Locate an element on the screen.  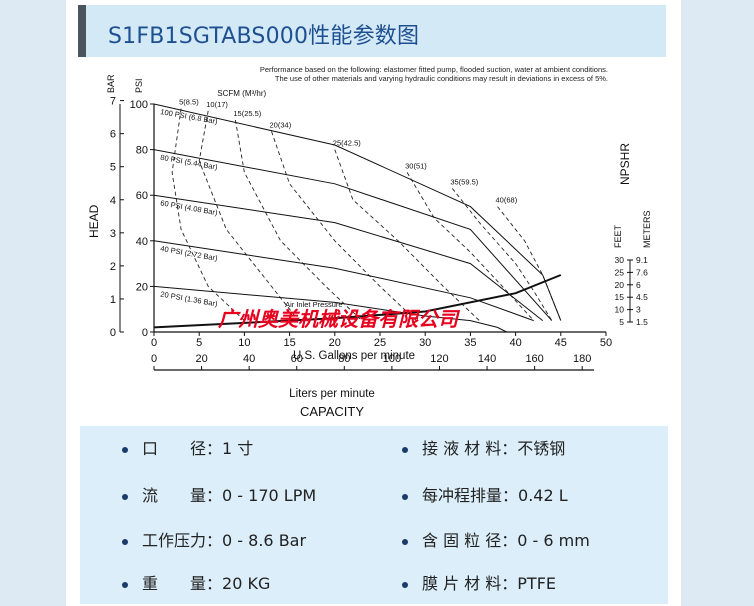
npshr-feet-label: 10 is located at coordinates (620, 310).